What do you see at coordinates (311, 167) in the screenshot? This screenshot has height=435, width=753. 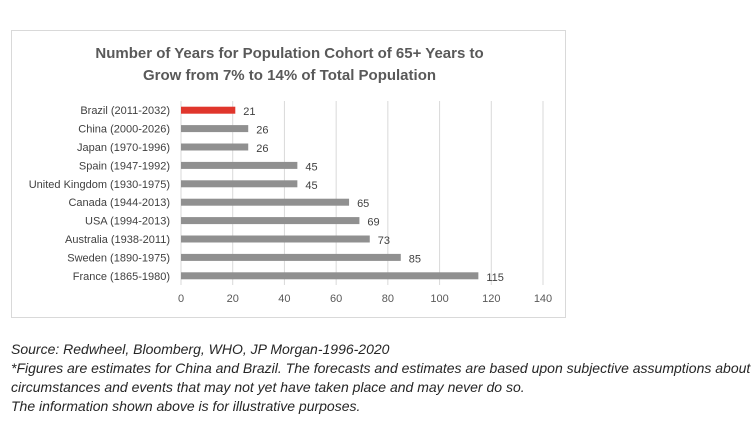 I see `data-label-3: 45` at bounding box center [311, 167].